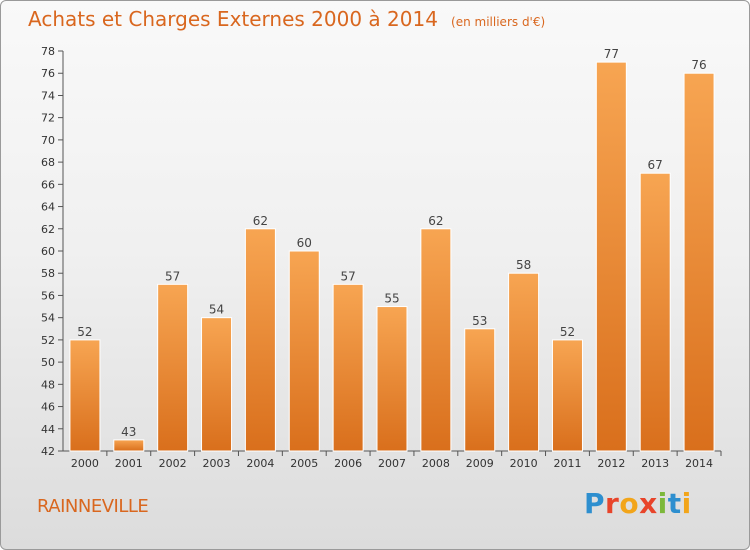 Image resolution: width=750 pixels, height=550 pixels. I want to click on x-tick-label: 2012, so click(611, 463).